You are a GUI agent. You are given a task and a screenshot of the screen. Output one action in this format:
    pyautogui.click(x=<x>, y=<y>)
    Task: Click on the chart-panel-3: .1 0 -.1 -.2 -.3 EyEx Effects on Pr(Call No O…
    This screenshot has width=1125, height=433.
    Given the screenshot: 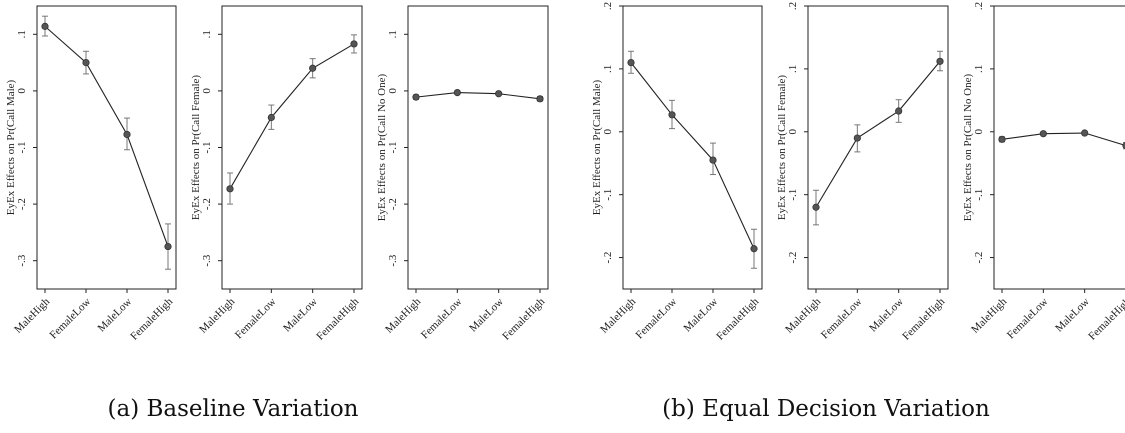 What is the action you would take?
    pyautogui.click(x=462, y=174)
    